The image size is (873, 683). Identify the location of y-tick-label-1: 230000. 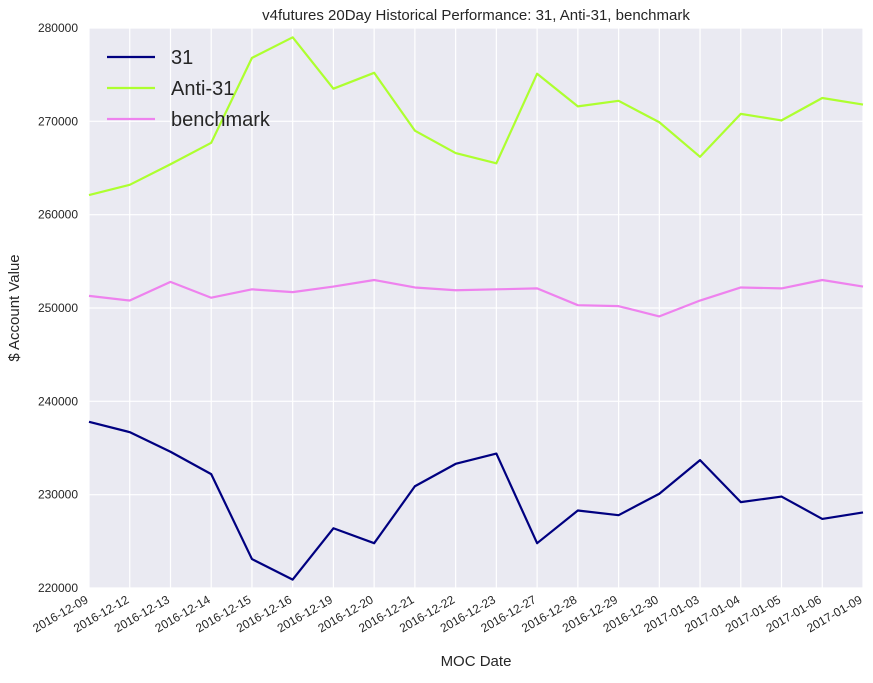
(58, 495).